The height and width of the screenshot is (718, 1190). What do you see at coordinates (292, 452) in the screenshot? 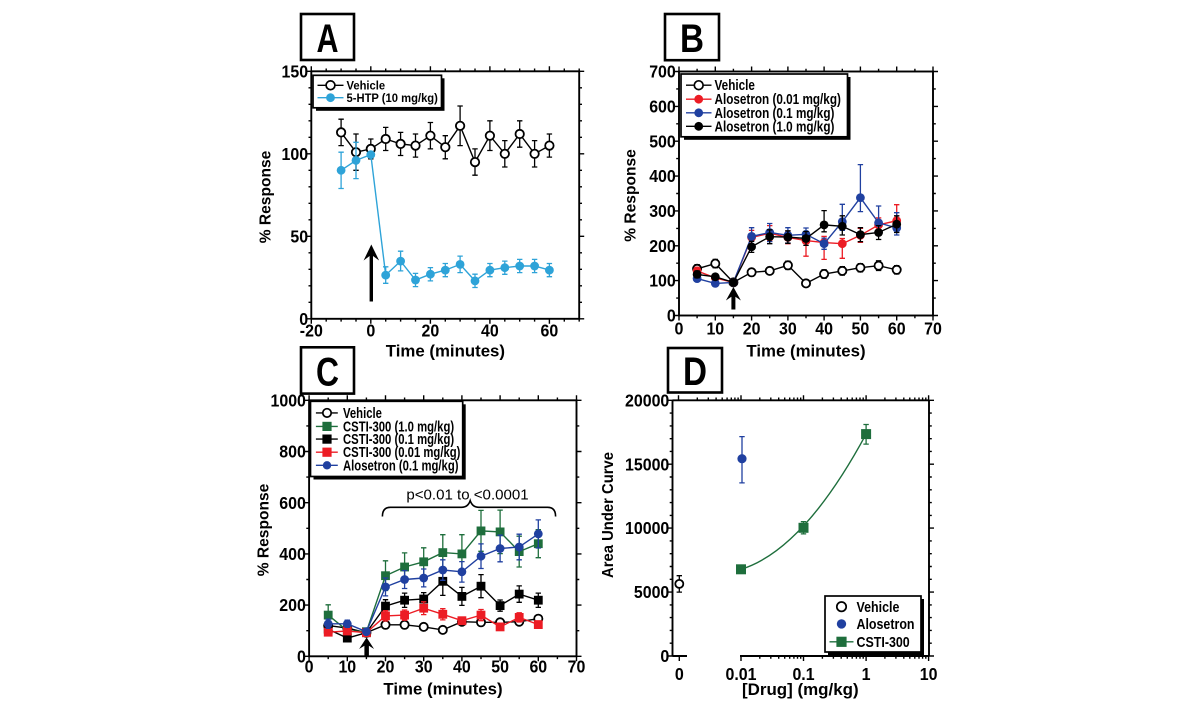
I see `svg-text: 800` at bounding box center [292, 452].